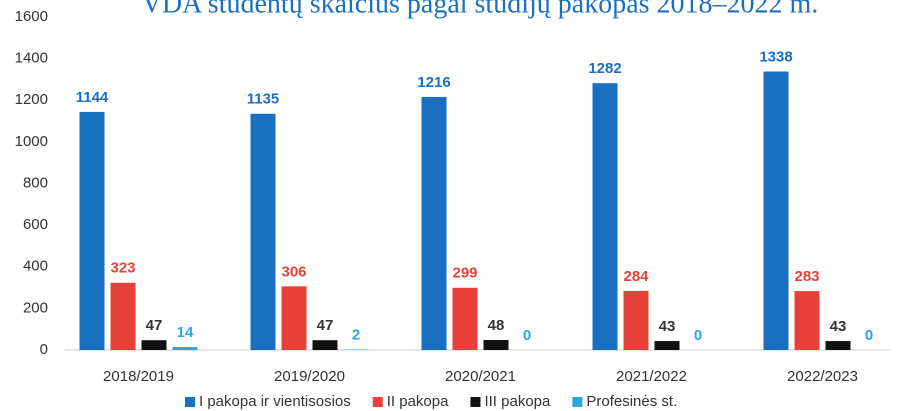 Image resolution: width=900 pixels, height=411 pixels. What do you see at coordinates (35, 224) in the screenshot?
I see `y-tick-label: 600` at bounding box center [35, 224].